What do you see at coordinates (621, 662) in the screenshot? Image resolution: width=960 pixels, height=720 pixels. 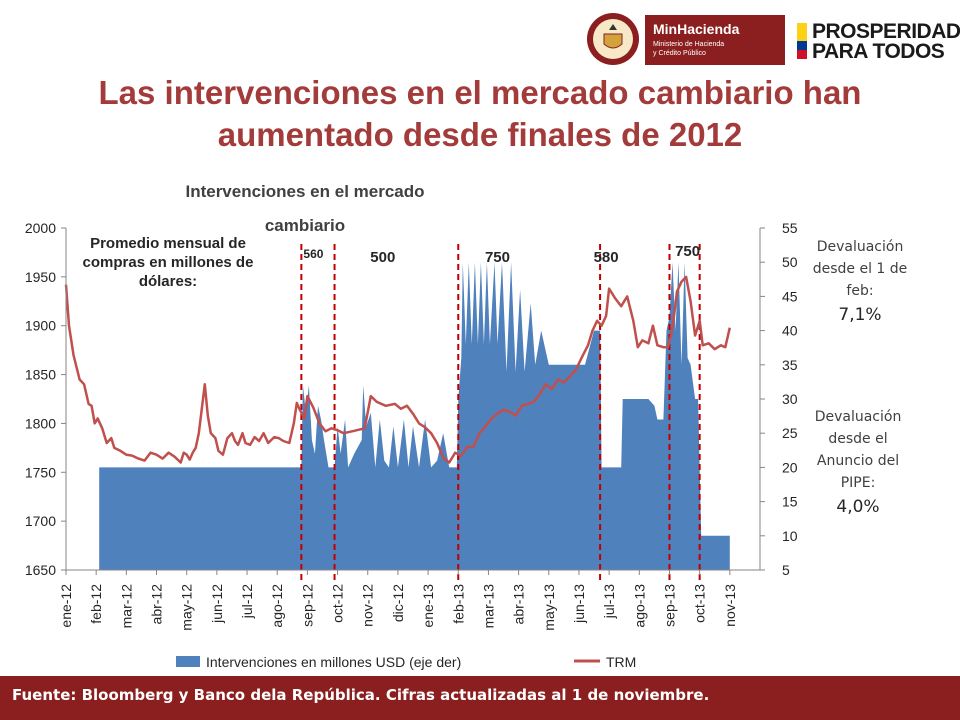 I see `legend-line-label: TRM` at bounding box center [621, 662].